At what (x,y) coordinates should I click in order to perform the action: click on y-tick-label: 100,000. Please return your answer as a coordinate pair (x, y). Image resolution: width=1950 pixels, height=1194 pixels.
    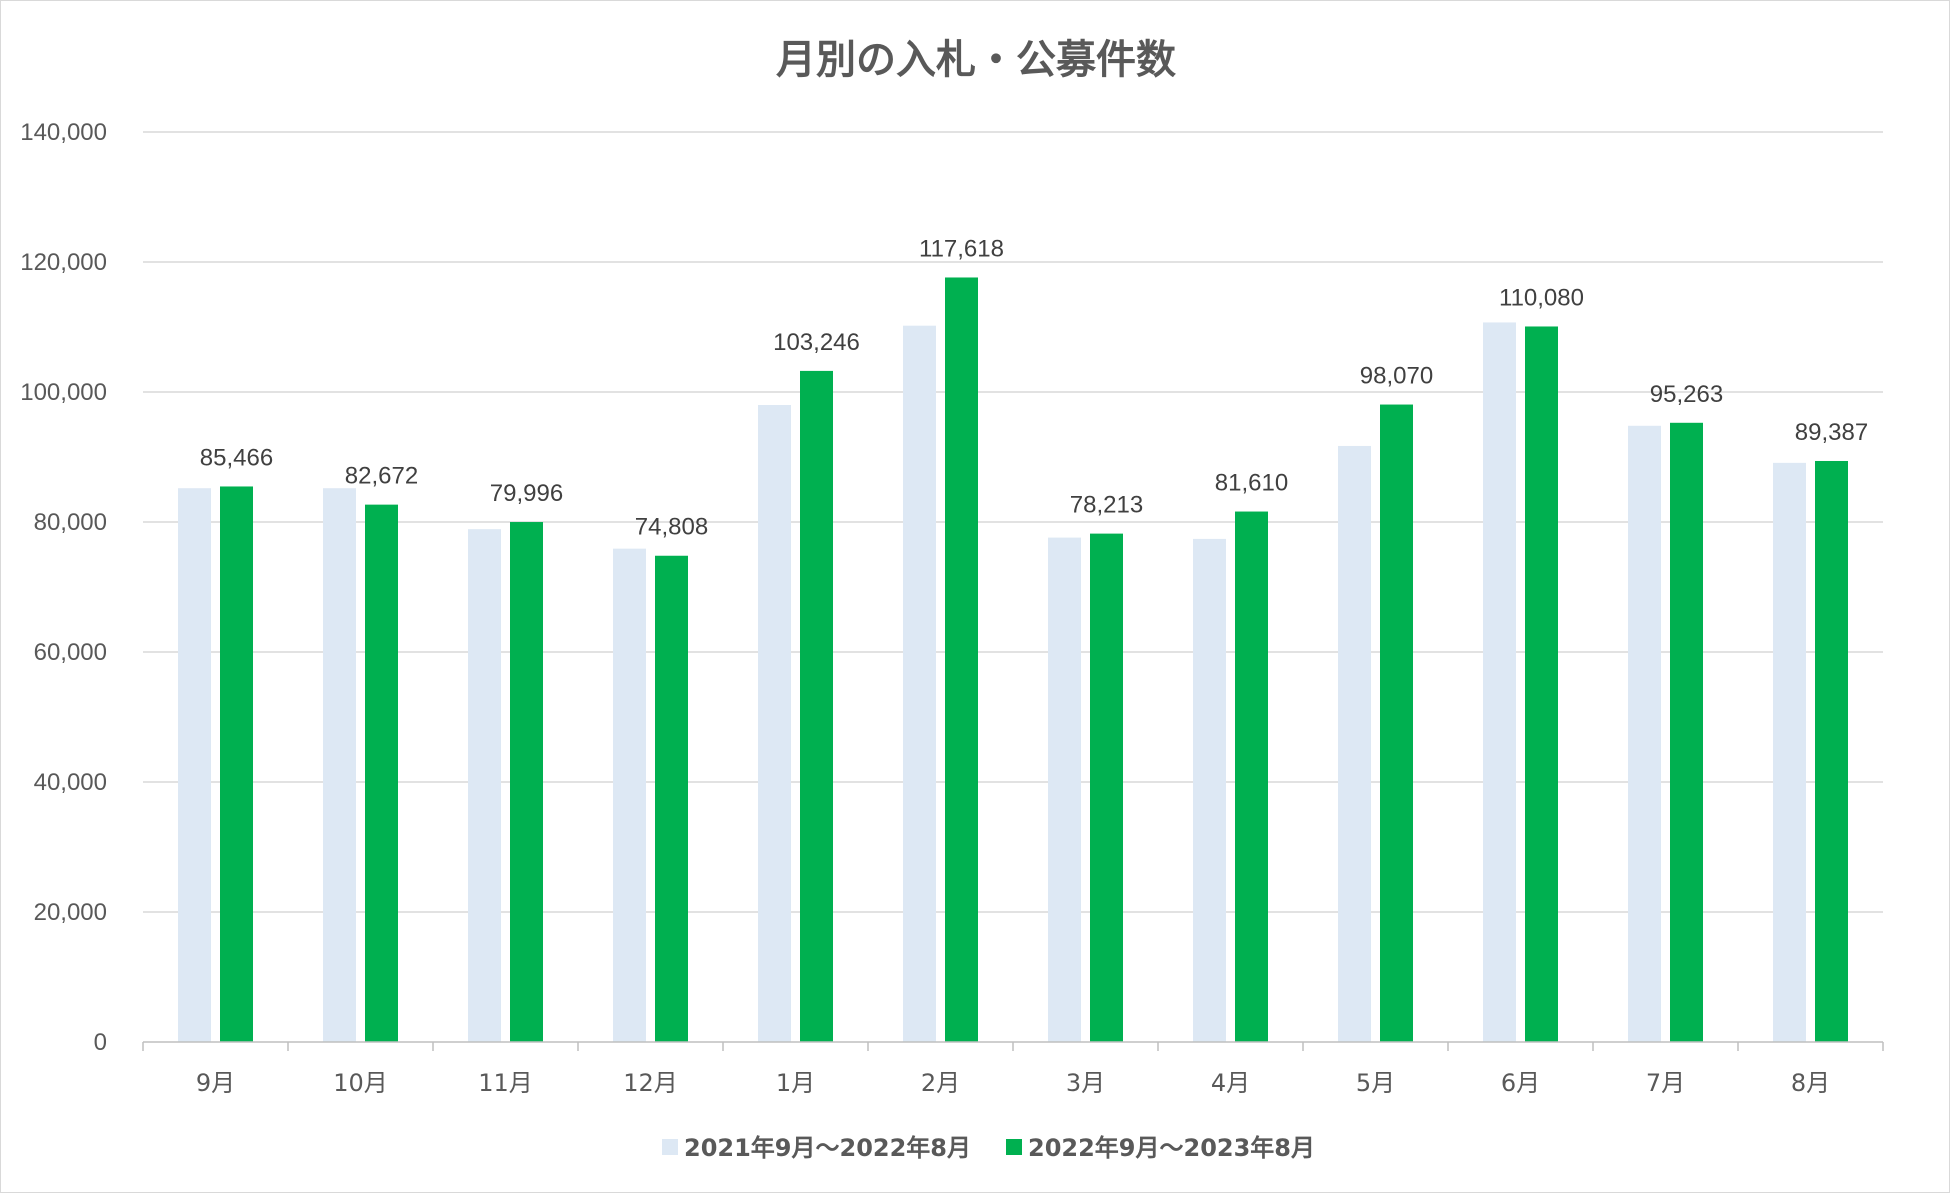
    Looking at the image, I should click on (63, 392).